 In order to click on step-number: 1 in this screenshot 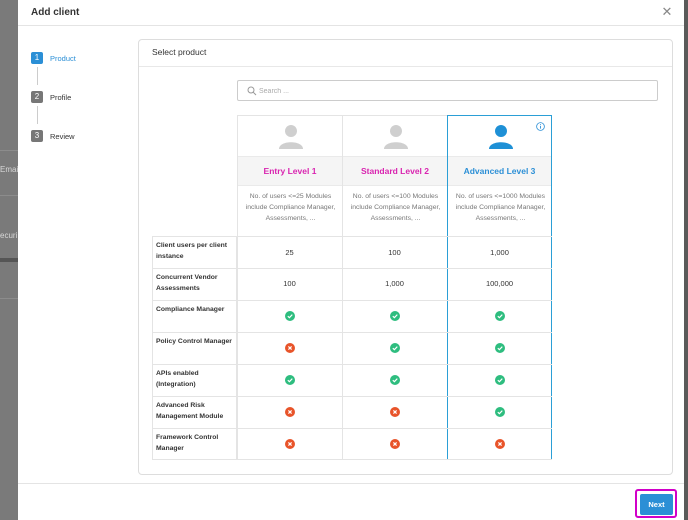, I will do `click(37, 58)`.